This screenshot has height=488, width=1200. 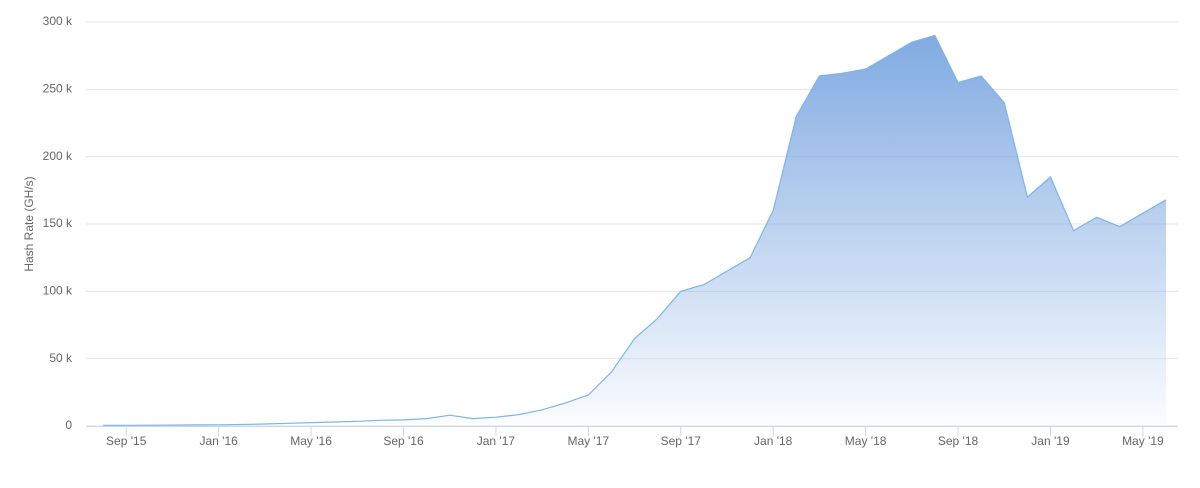 I want to click on x-tick-label: May '19, so click(x=1143, y=441).